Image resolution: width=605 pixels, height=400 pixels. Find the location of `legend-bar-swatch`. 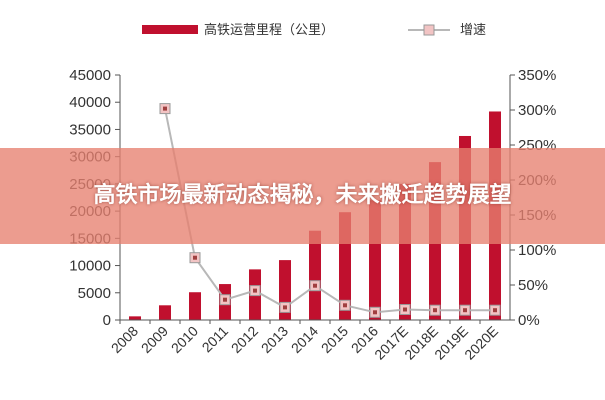

legend-bar-swatch is located at coordinates (170, 29).